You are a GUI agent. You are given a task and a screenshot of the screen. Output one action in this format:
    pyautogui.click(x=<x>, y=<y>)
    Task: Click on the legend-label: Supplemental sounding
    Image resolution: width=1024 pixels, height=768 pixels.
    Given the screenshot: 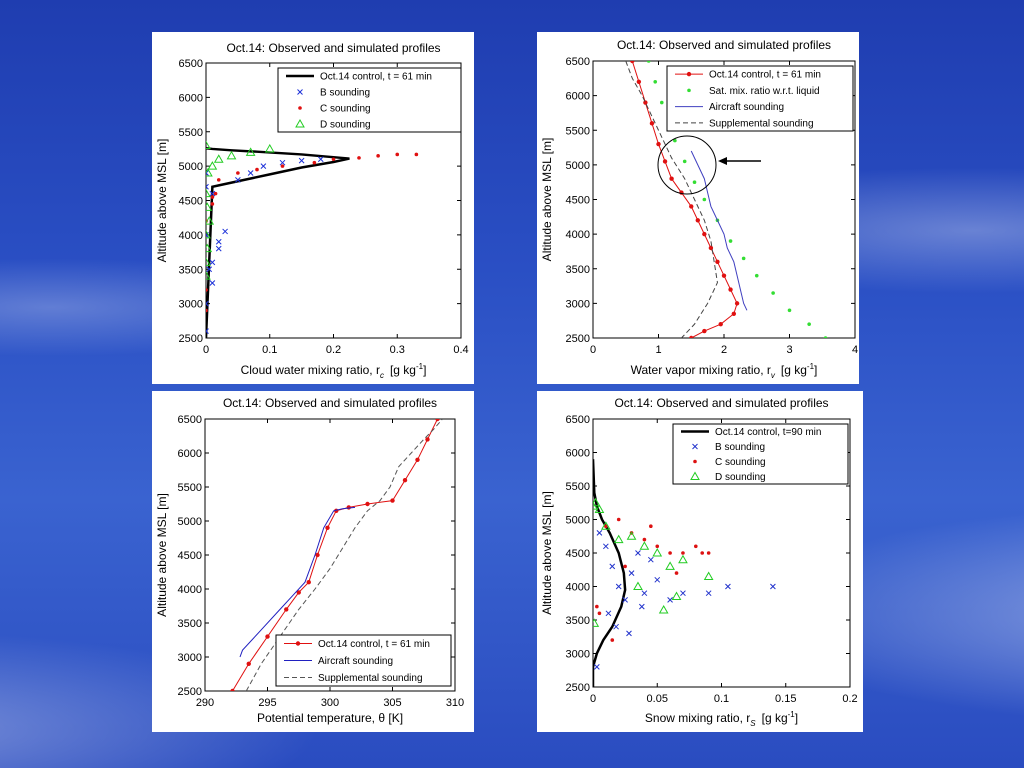 What is the action you would take?
    pyautogui.click(x=761, y=123)
    